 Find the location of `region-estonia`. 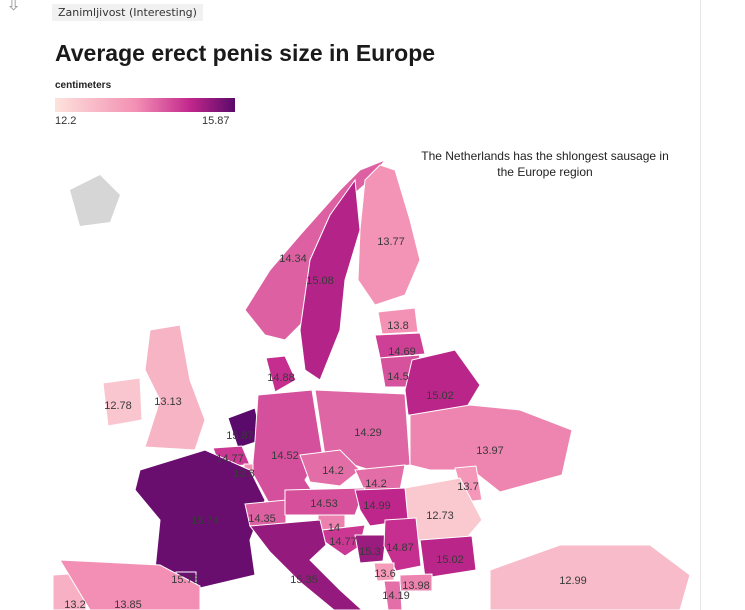

region-estonia is located at coordinates (398, 321).